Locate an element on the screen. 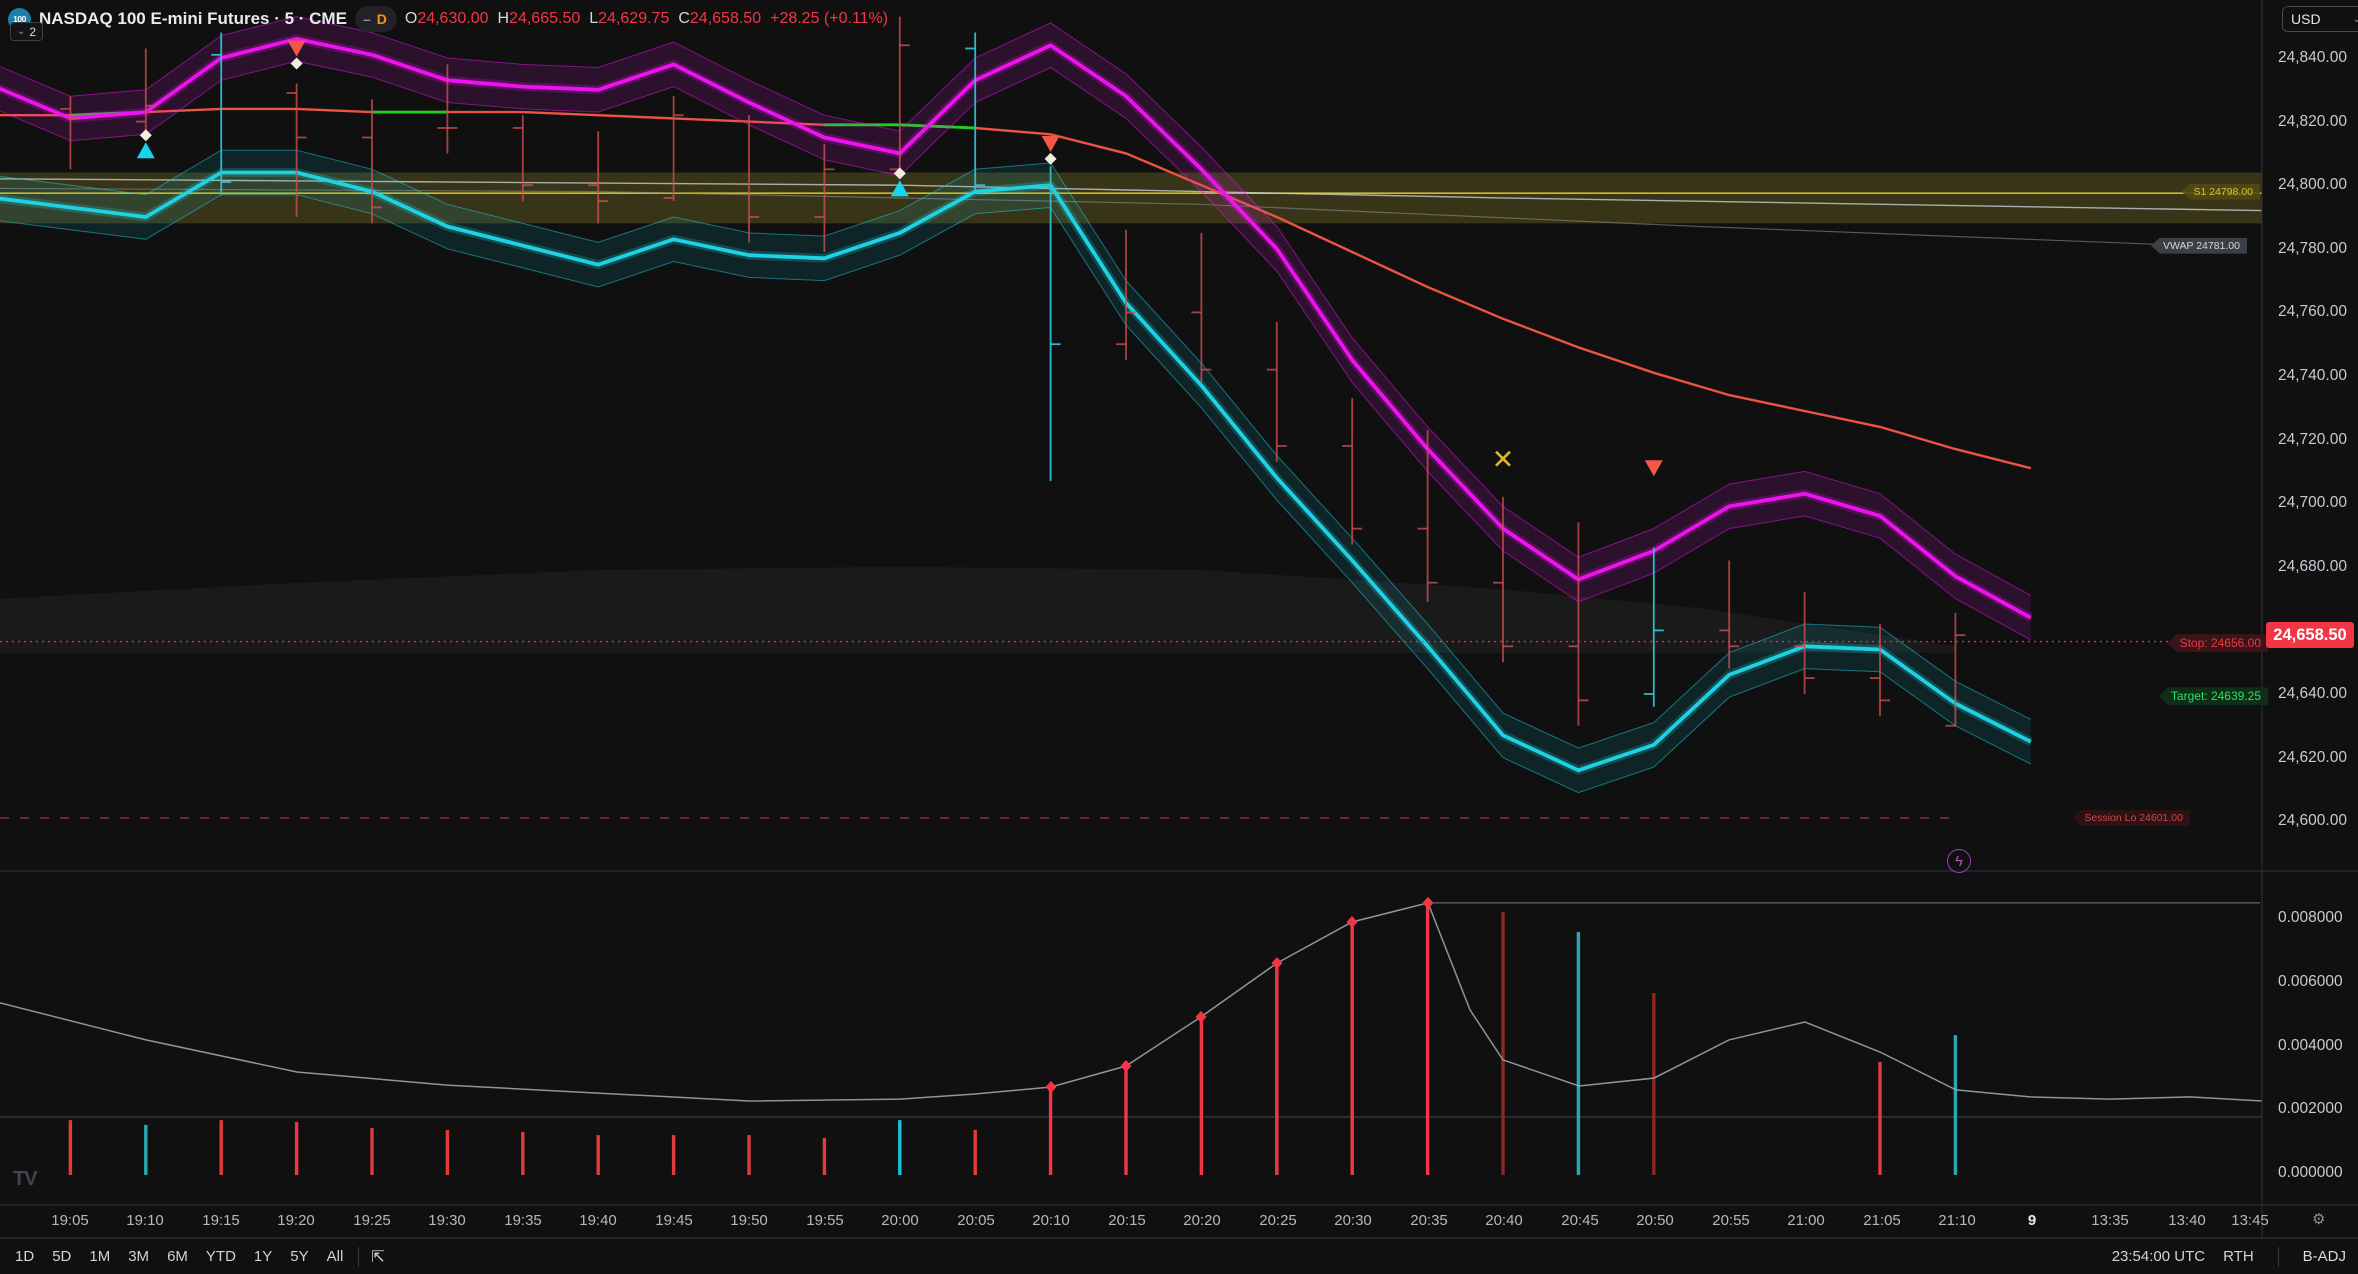 Image resolution: width=2358 pixels, height=1274 pixels. symbol-title: NASDAQ 100 E-mini Futures · 5 · CME is located at coordinates (193, 18).